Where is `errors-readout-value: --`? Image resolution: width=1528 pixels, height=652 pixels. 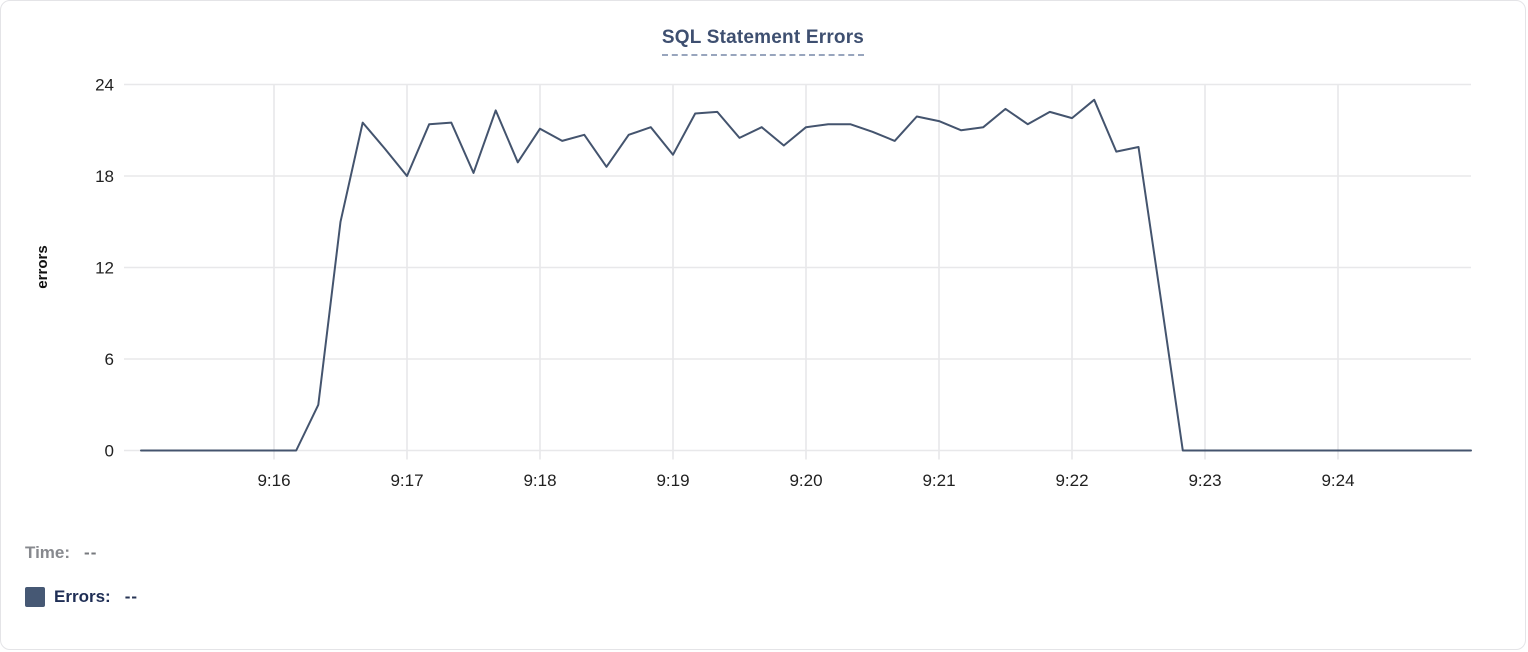
errors-readout-value: -- is located at coordinates (131, 596).